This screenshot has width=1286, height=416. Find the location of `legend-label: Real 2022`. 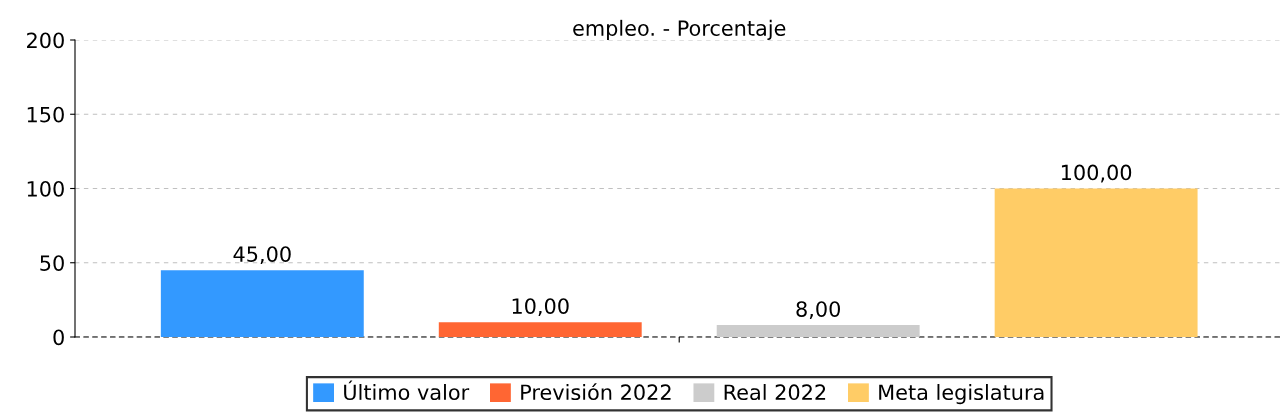

legend-label: Real 2022 is located at coordinates (775, 392).